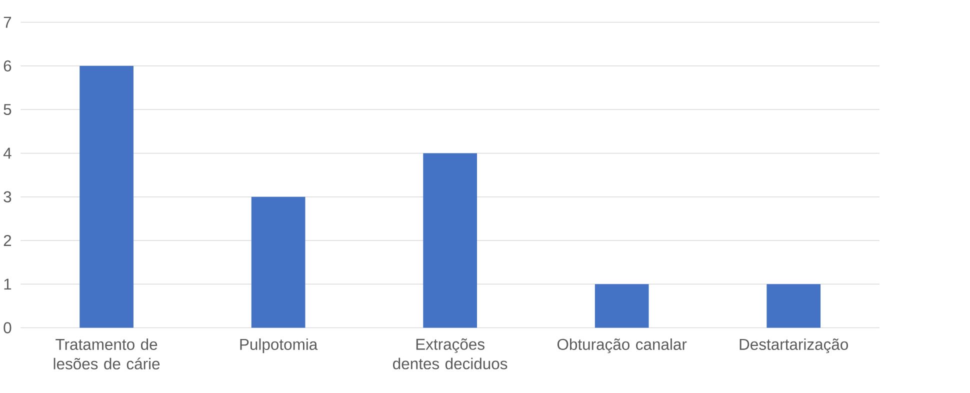 Image resolution: width=970 pixels, height=393 pixels. I want to click on y-tick-label: 3, so click(8, 197).